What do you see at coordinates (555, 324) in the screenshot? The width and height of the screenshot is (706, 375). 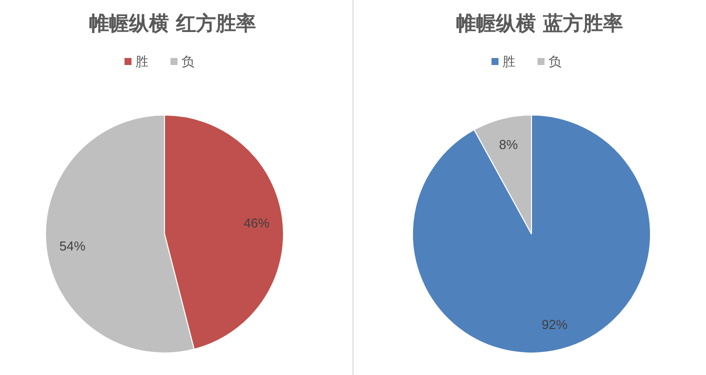 I see `data-label: 92%` at bounding box center [555, 324].